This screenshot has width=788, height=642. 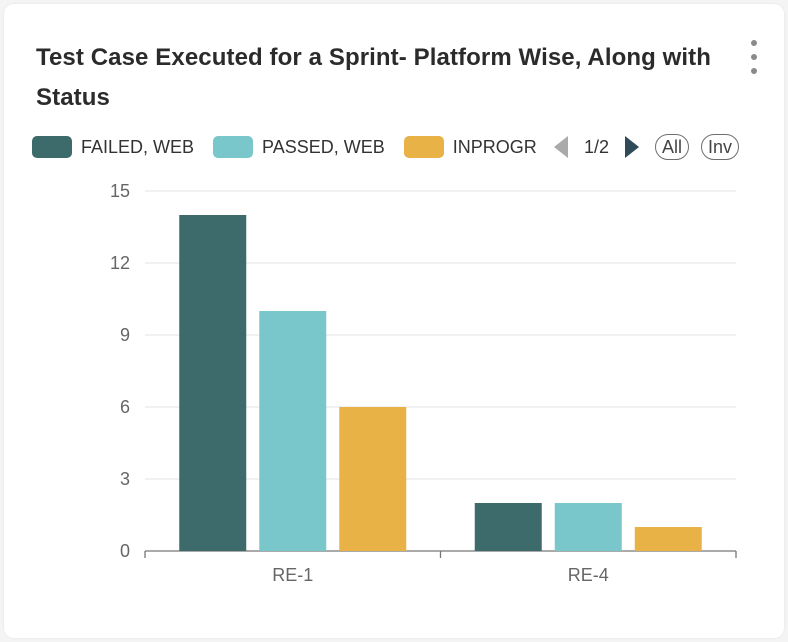 I want to click on more-options-icon, so click(x=754, y=57).